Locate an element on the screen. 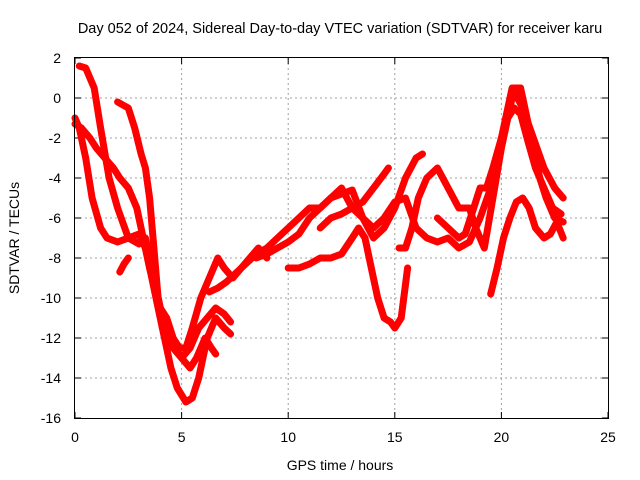 The image size is (640, 480). y-tick-label: -4 is located at coordinates (55, 178).